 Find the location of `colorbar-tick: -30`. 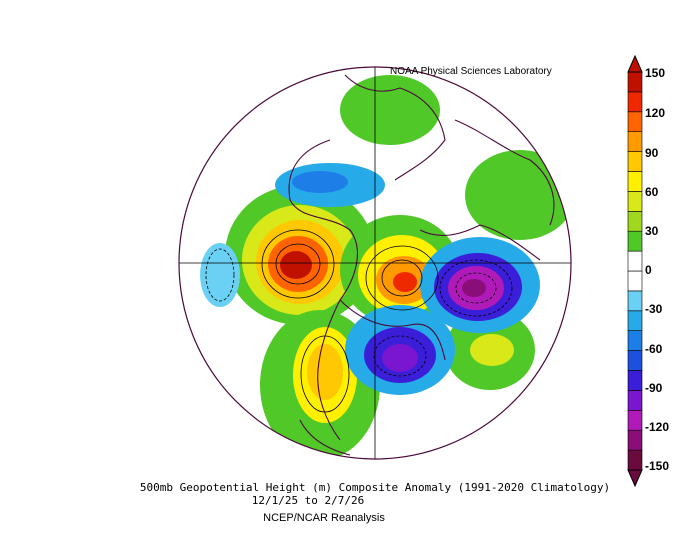

colorbar-tick: -30 is located at coordinates (654, 309).